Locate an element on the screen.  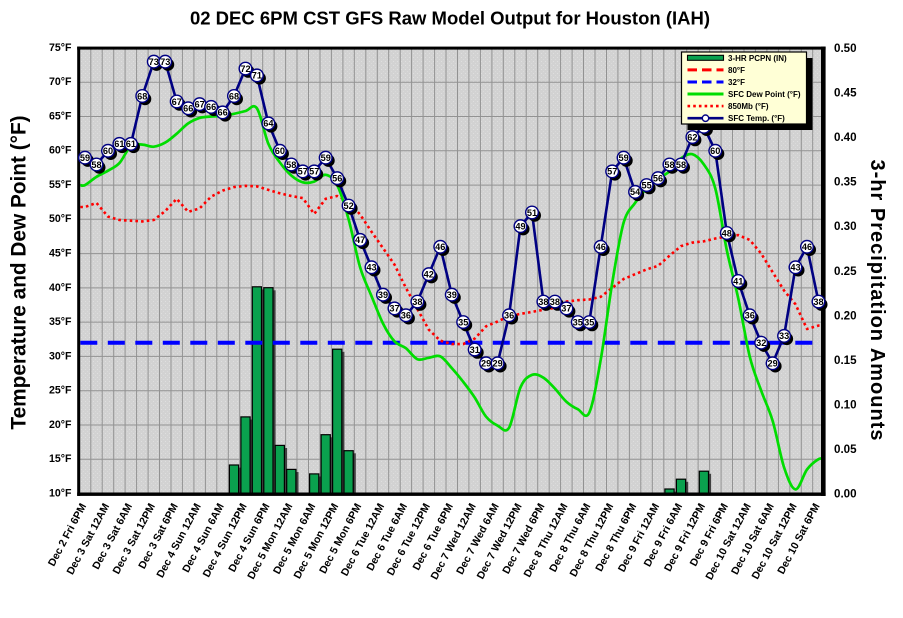
svg-text: 3-HR PCPN (IN) is located at coordinates (757, 58).